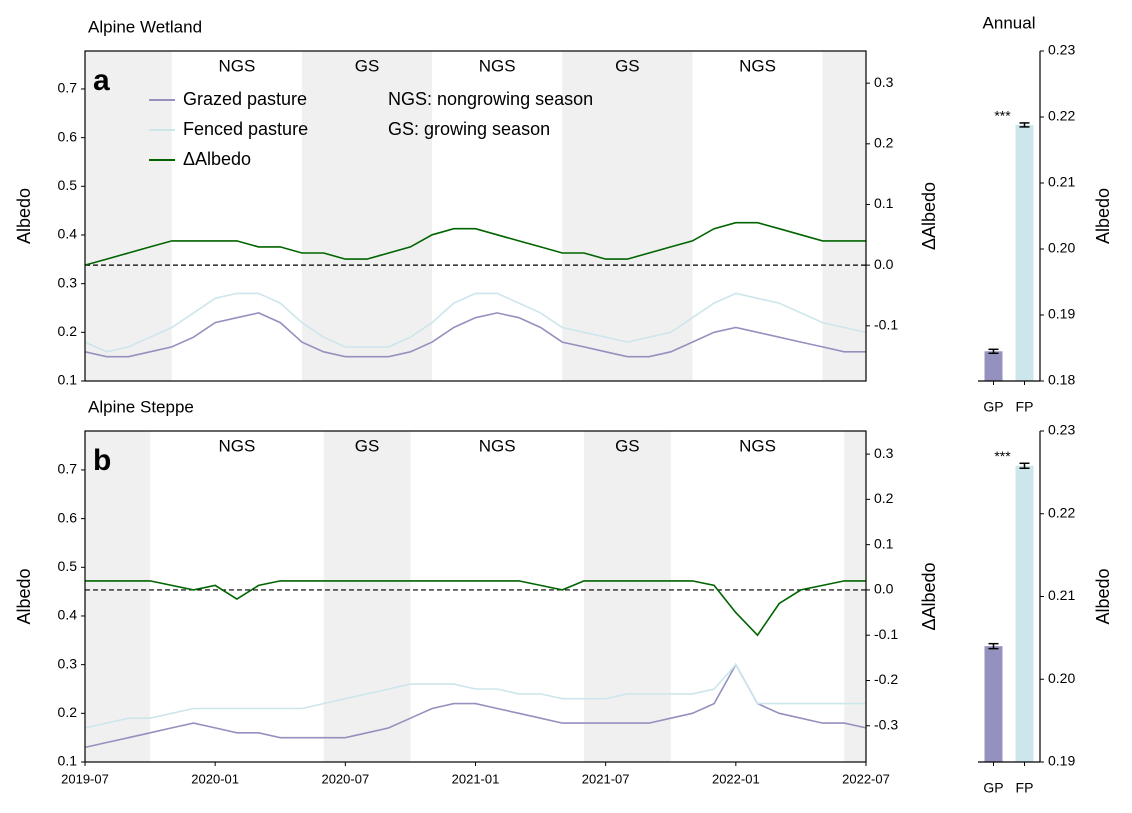  What do you see at coordinates (102, 460) in the screenshot?
I see `panel-letter: b` at bounding box center [102, 460].